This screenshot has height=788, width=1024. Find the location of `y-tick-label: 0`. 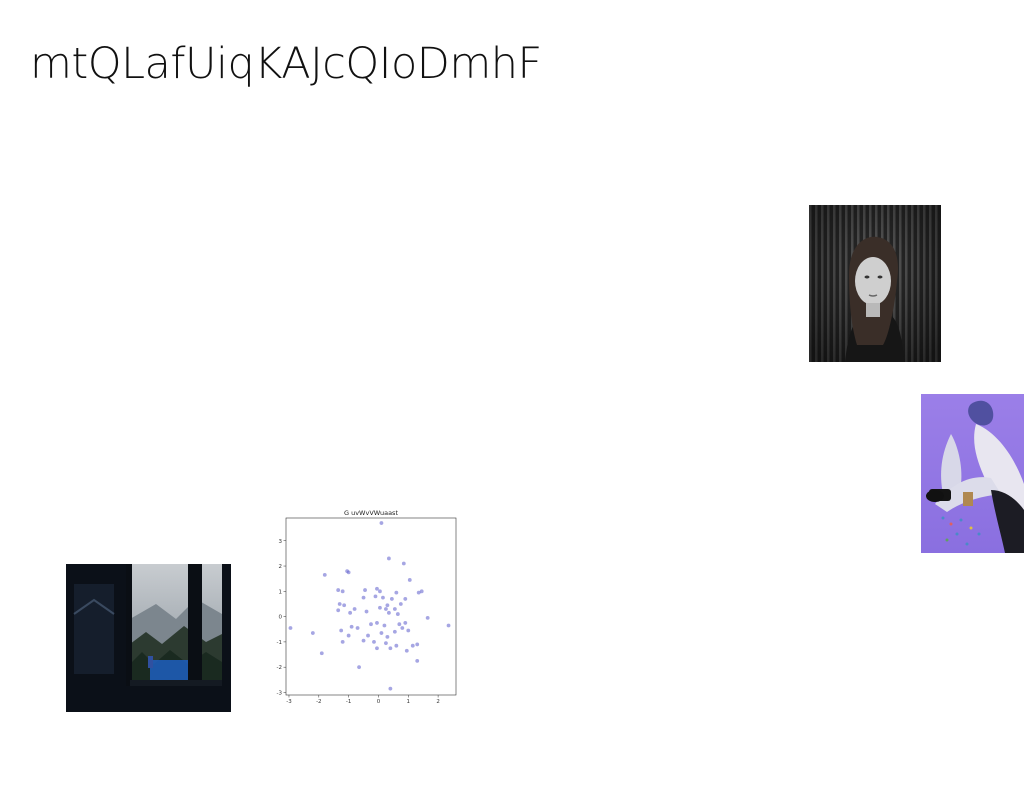

y-tick-label: 0 is located at coordinates (281, 618).